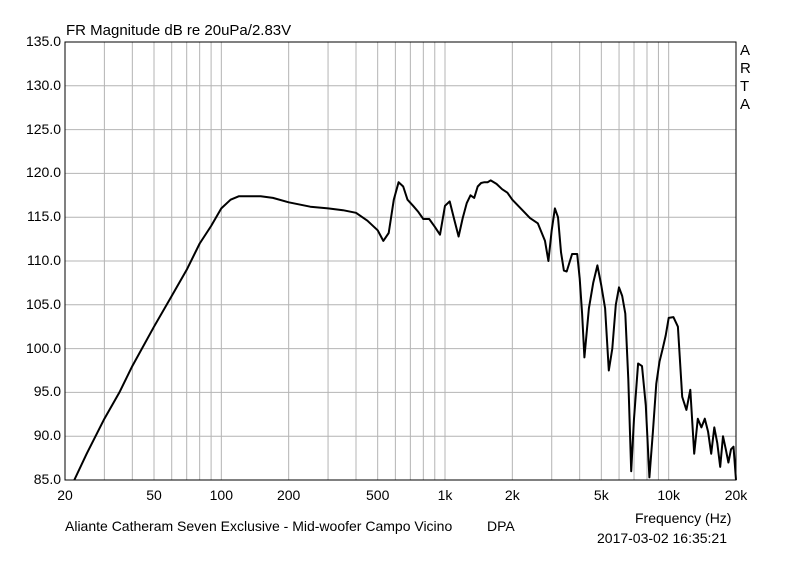  What do you see at coordinates (43, 41) in the screenshot?
I see `y-tick-label: 135.0` at bounding box center [43, 41].